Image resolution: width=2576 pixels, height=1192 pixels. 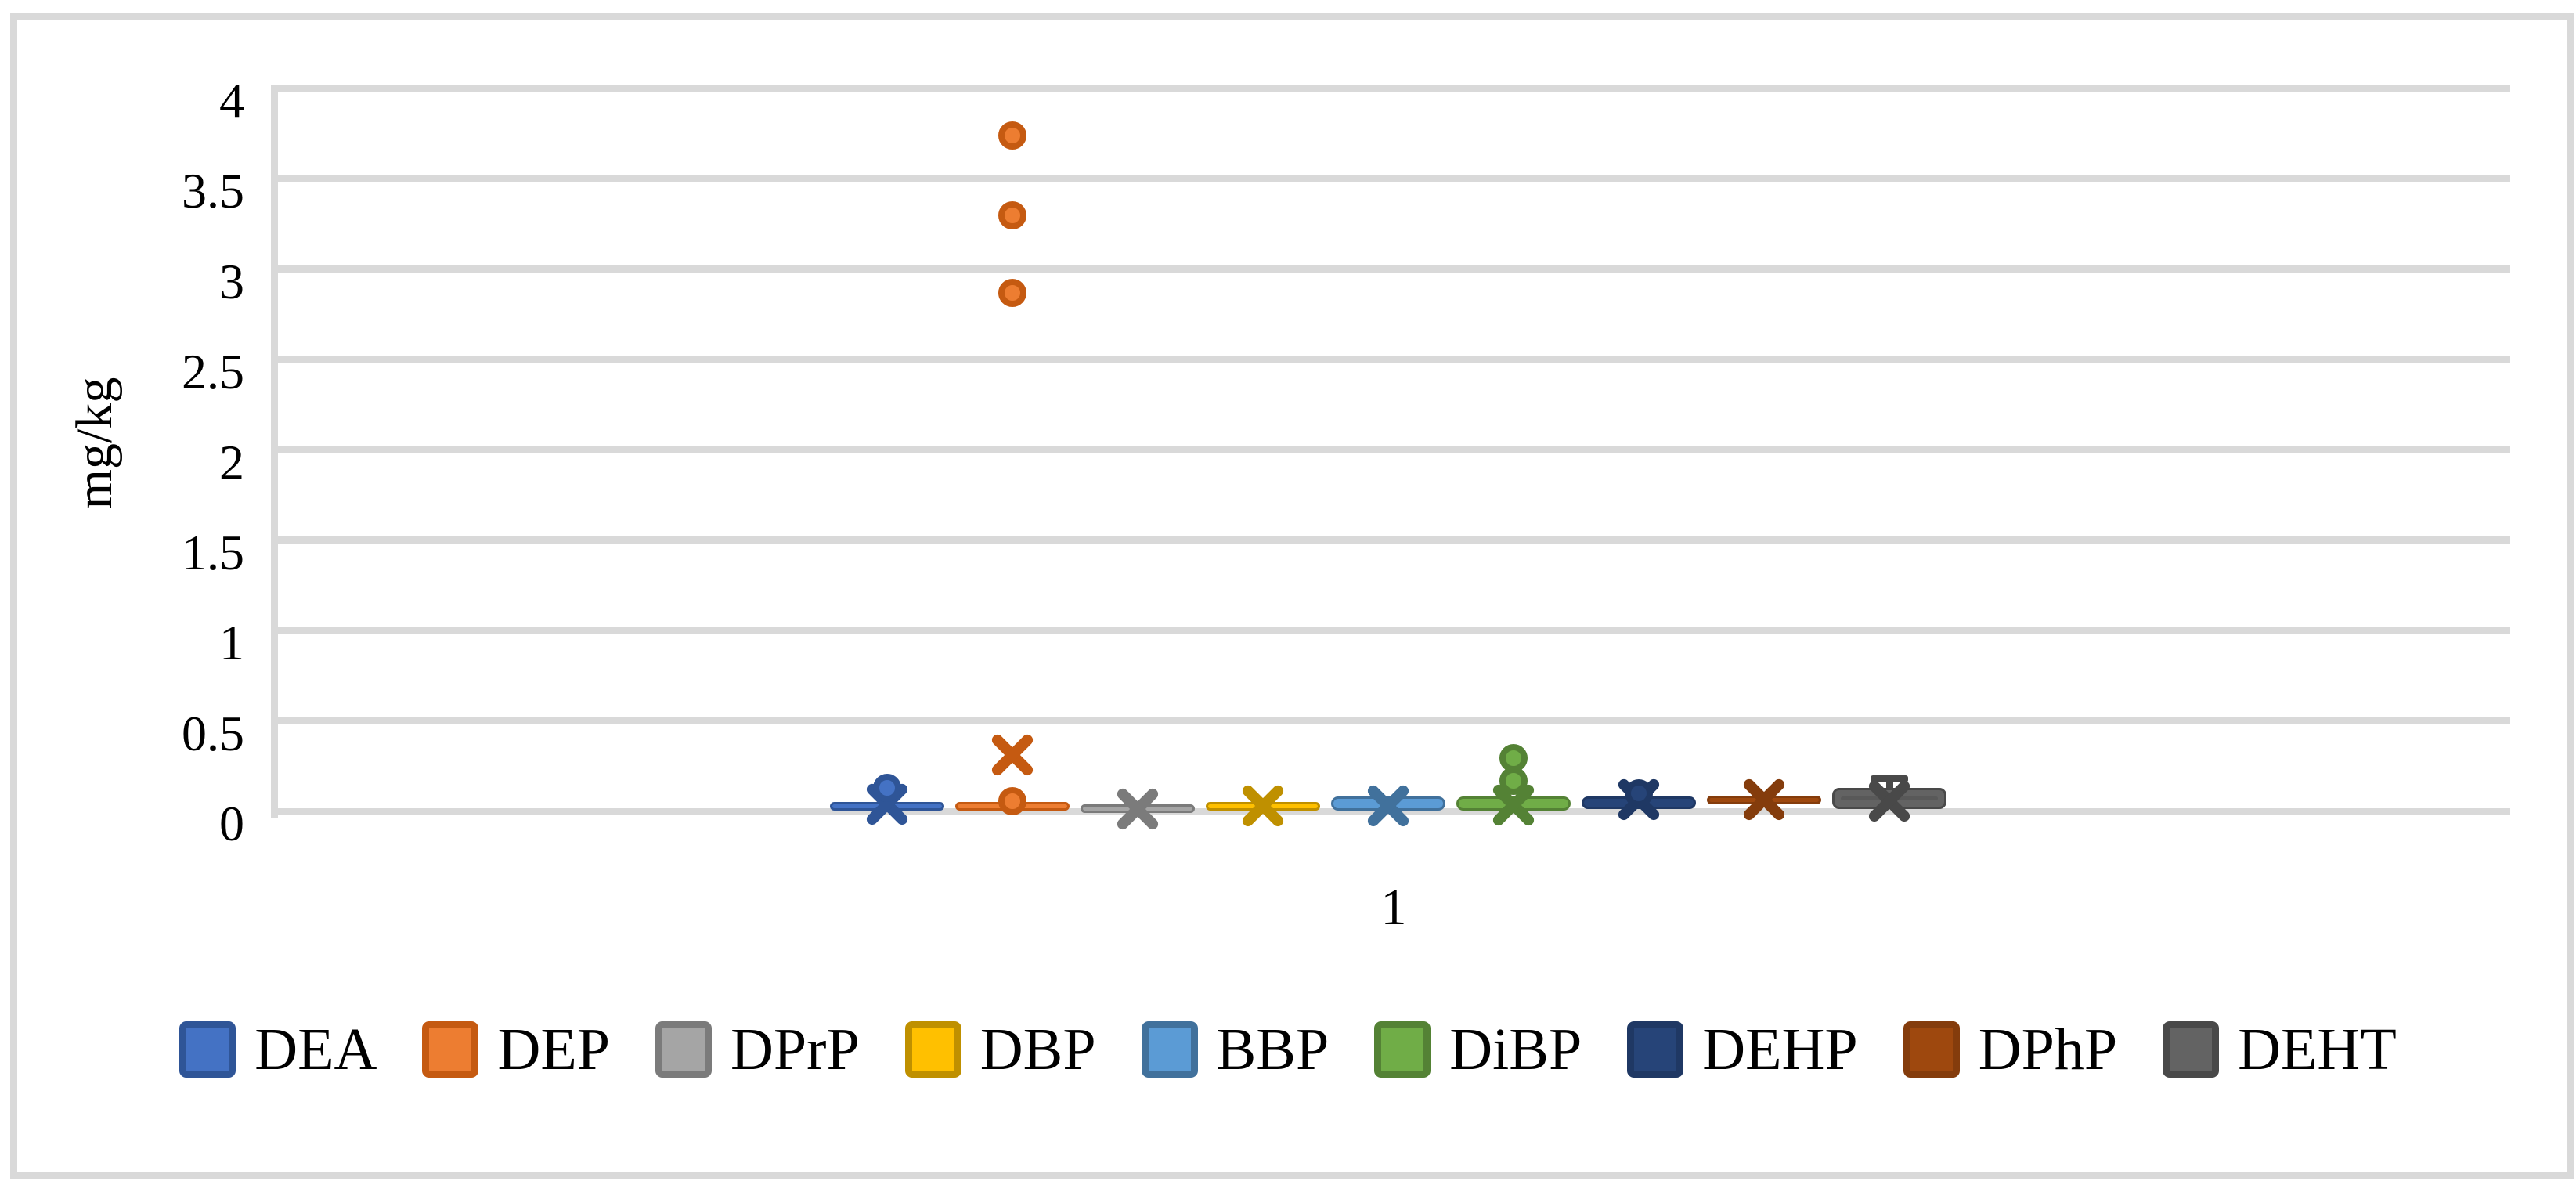 I want to click on gridline-y-0.5, so click(x=1392, y=721).